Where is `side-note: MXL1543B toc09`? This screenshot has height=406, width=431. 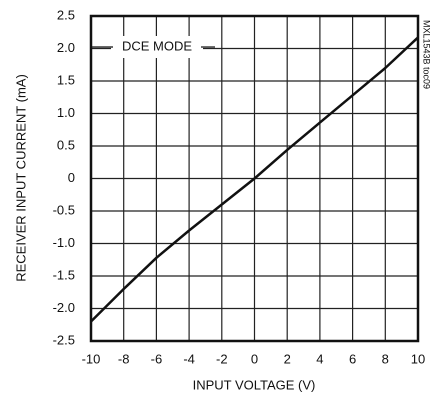
side-note: MXL1543B toc09 is located at coordinates (426, 54).